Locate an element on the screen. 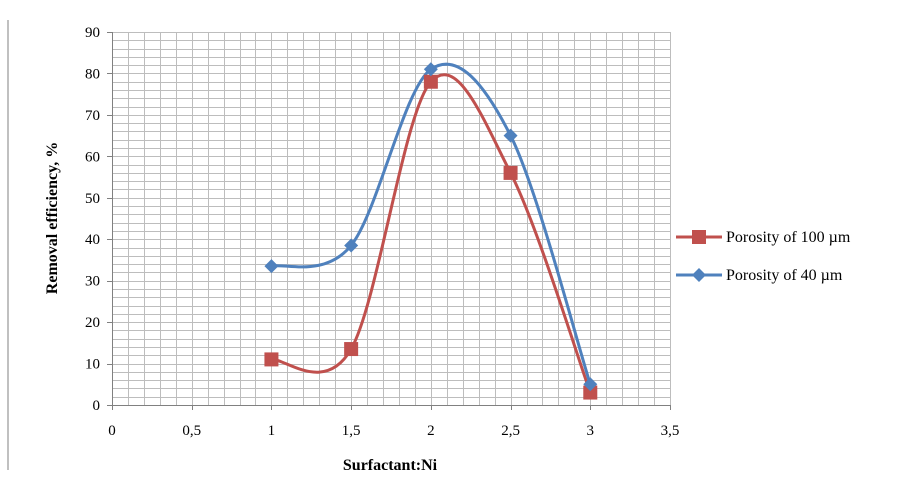 The image size is (910, 502). y-tick-label: 60 is located at coordinates (92, 157).